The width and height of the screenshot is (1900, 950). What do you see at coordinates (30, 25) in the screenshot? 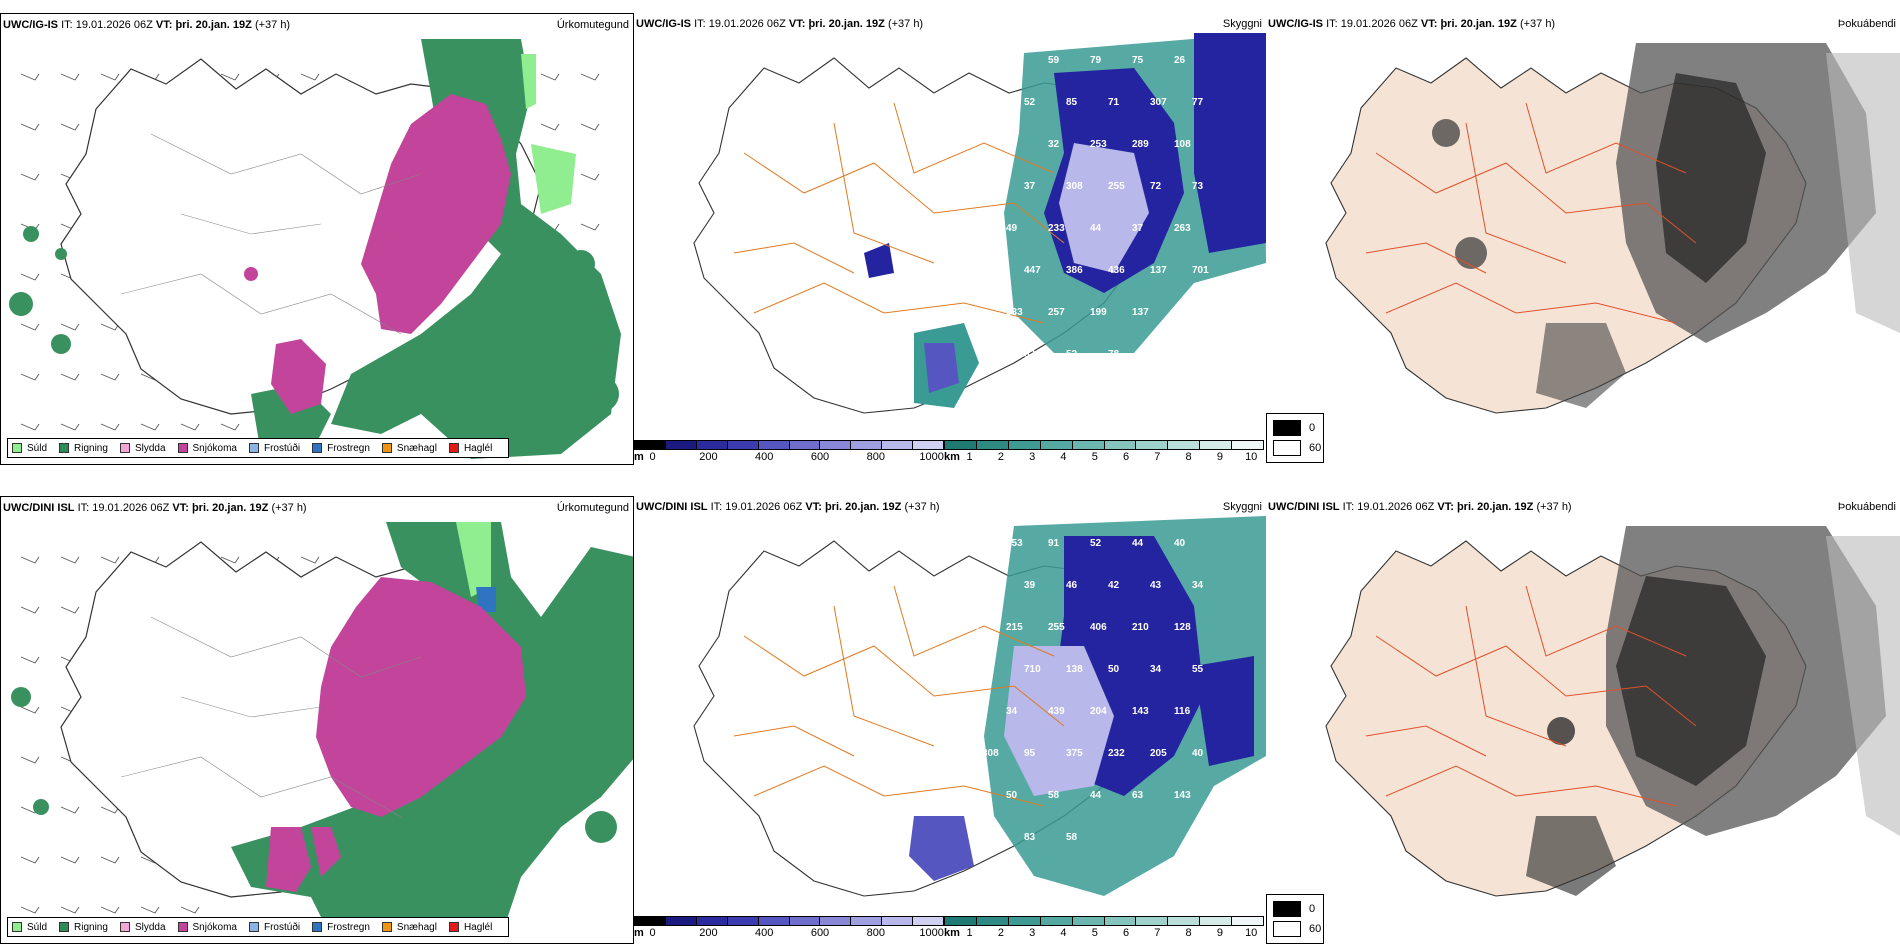
I see `model-name: UWC/IG-IS` at bounding box center [30, 25].